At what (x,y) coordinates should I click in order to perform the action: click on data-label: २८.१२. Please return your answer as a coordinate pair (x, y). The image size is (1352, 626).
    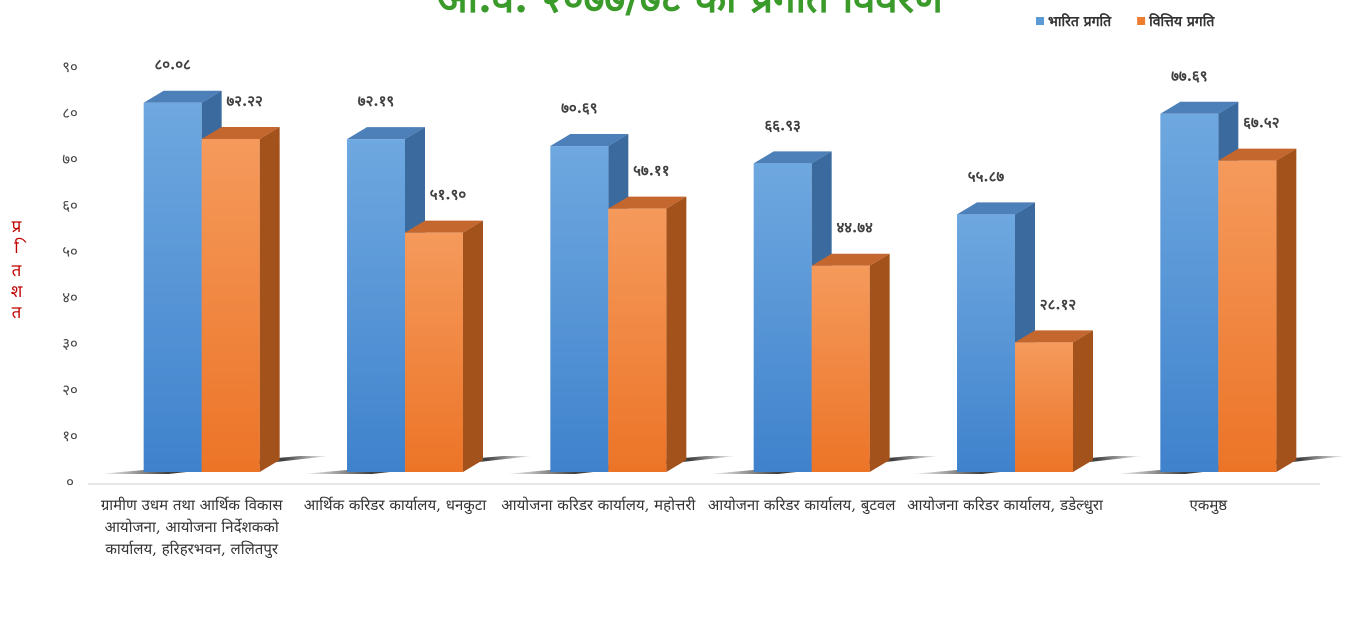
    Looking at the image, I should click on (1058, 304).